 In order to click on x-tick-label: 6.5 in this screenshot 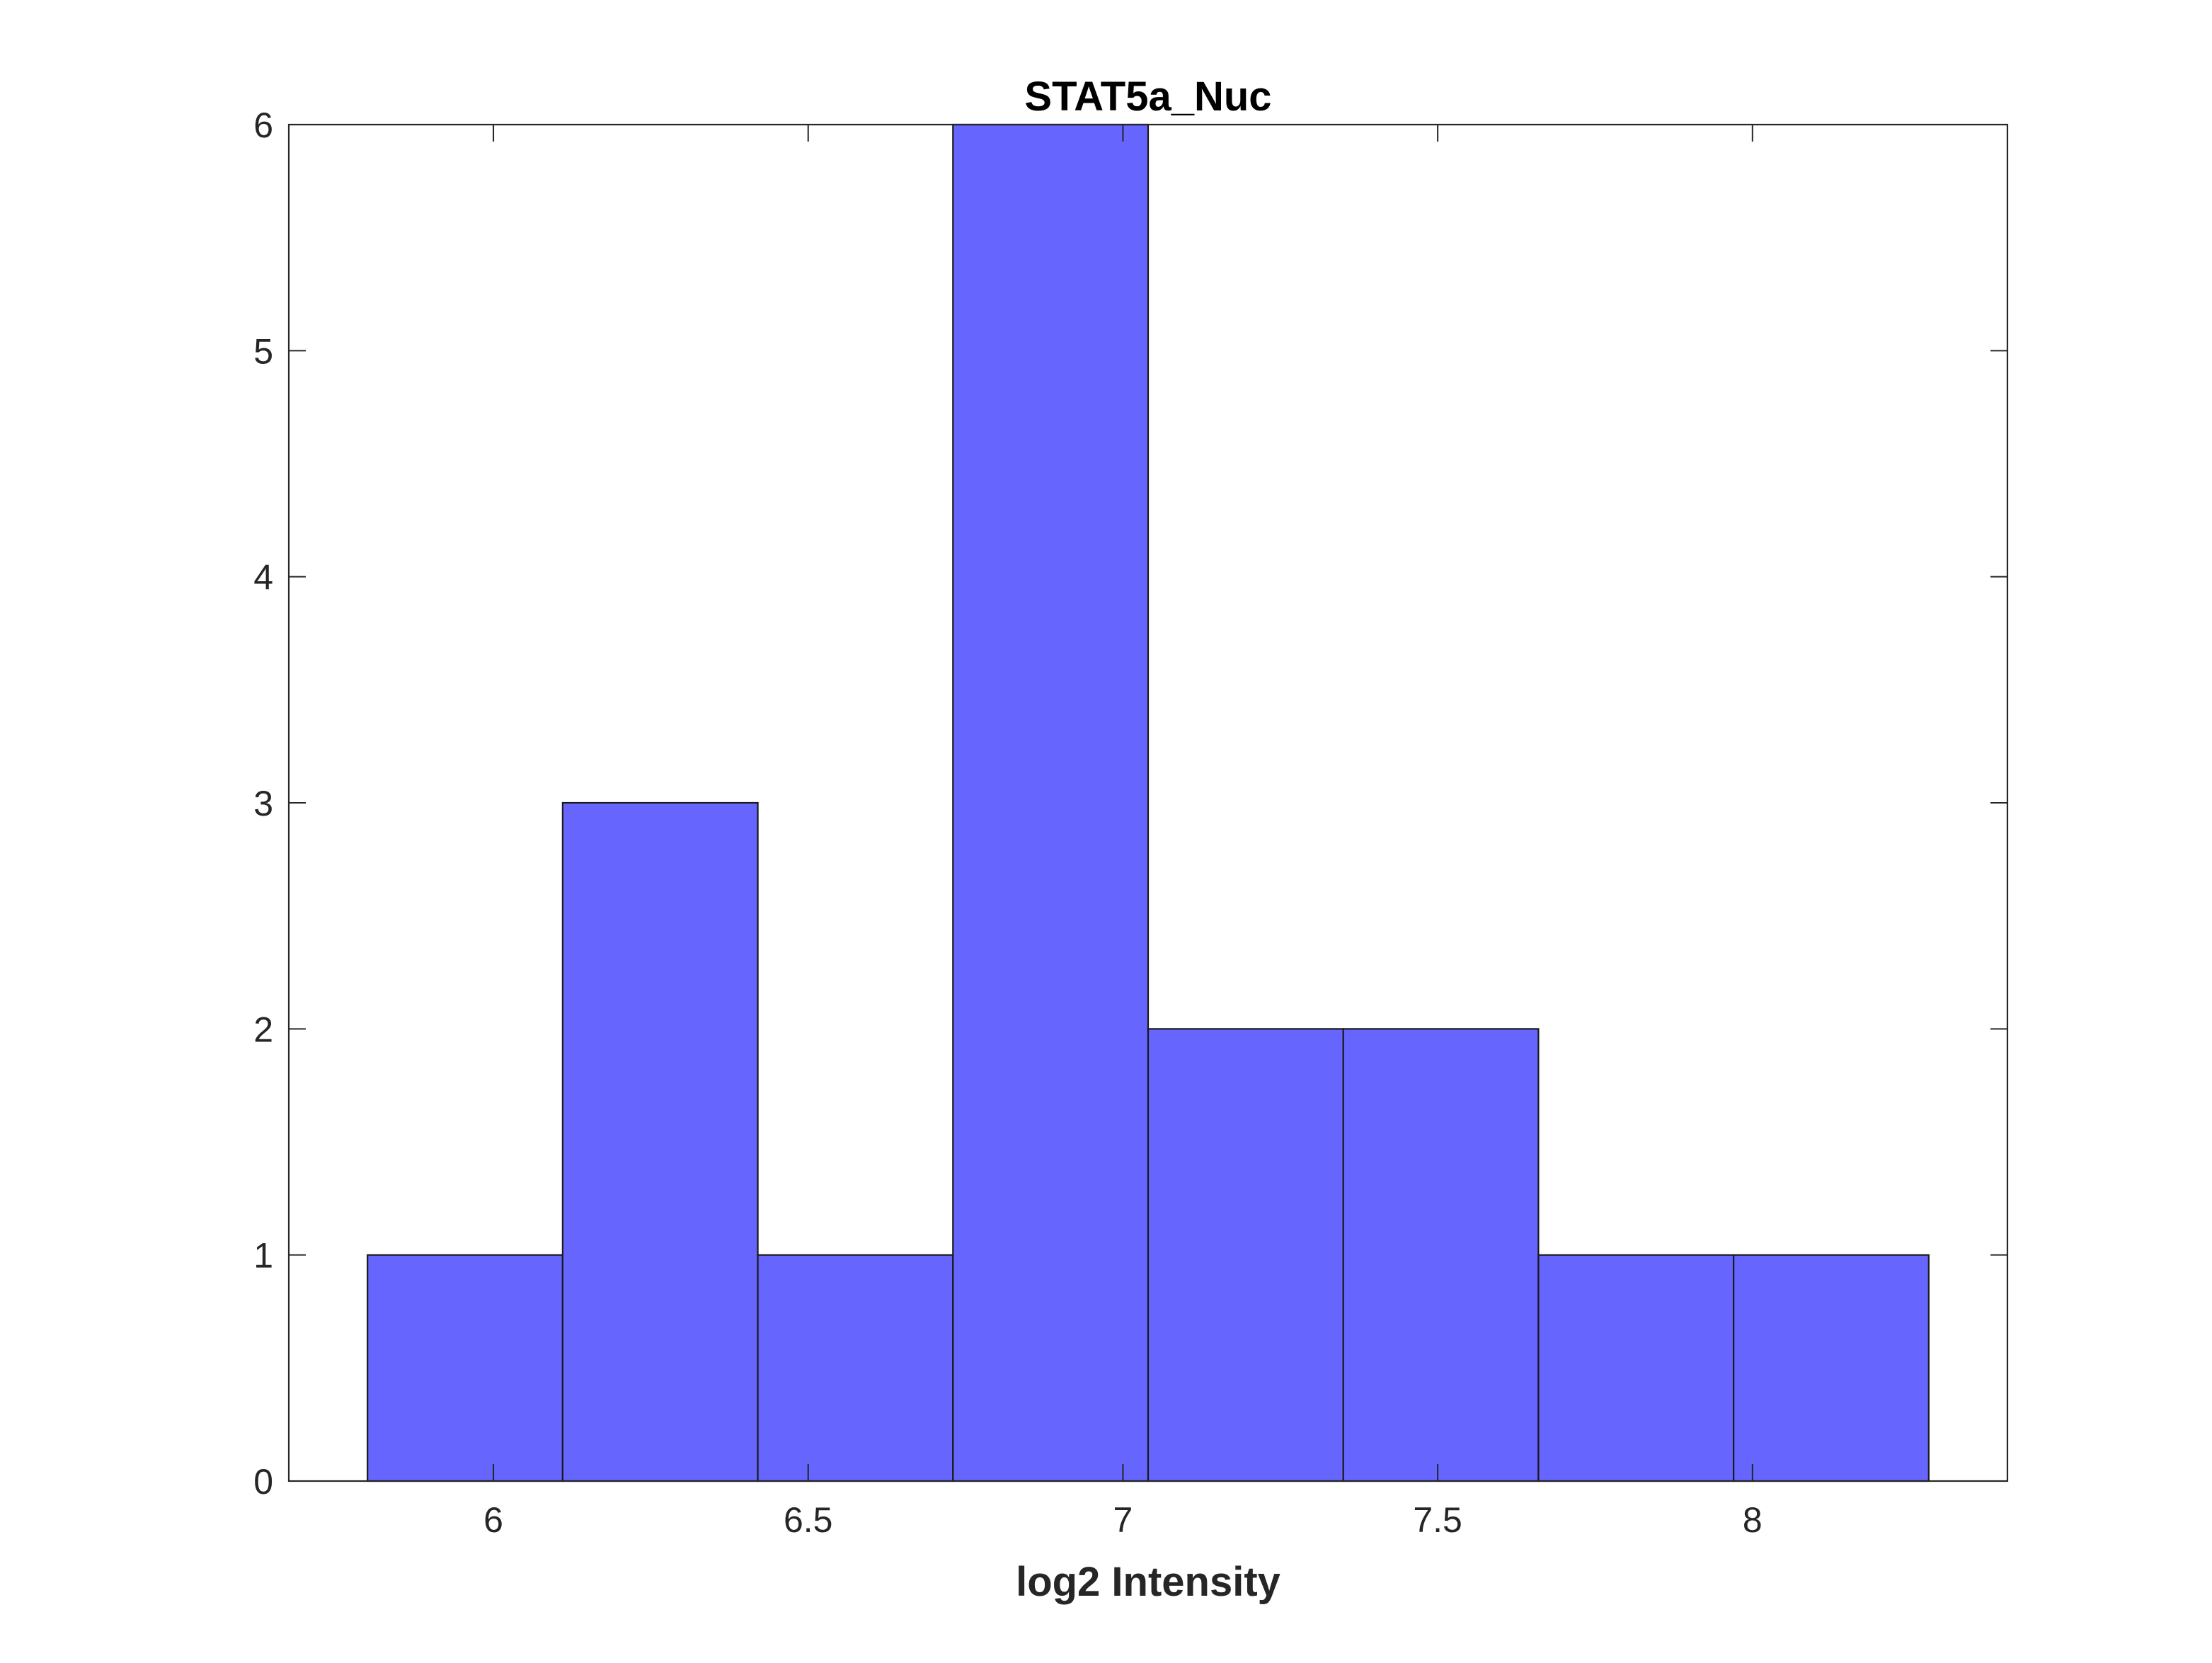, I will do `click(808, 1520)`.